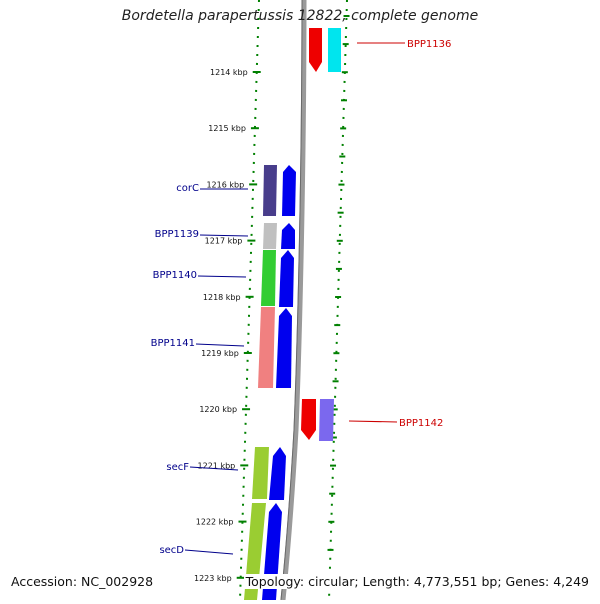 The height and width of the screenshot is (604, 600). What do you see at coordinates (227, 128) in the screenshot?
I see `kbp-tick-label: 1215 kbp` at bounding box center [227, 128].